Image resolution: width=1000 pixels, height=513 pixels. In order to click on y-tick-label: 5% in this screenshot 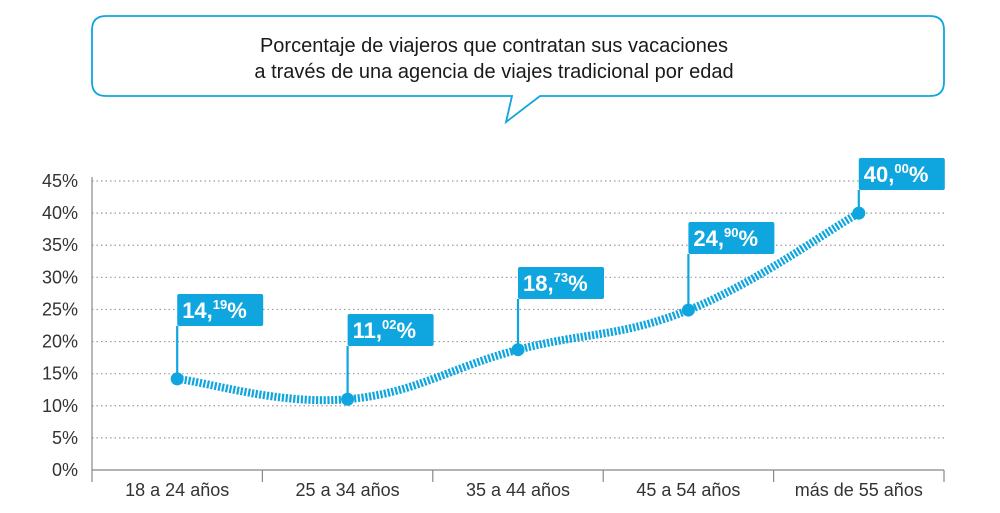, I will do `click(65, 438)`.